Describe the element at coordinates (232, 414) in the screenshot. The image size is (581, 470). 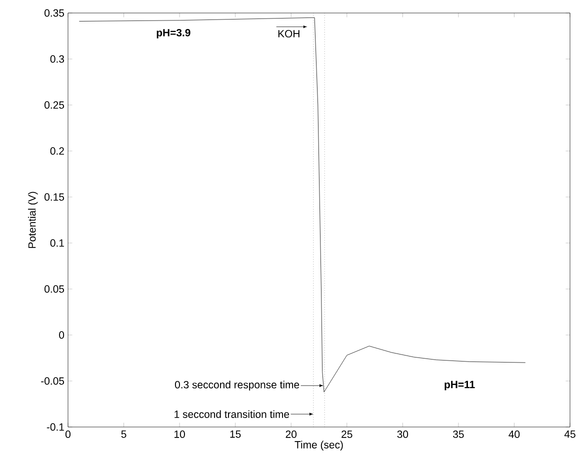
I see `annotation: 1 seccond transition time` at that location.